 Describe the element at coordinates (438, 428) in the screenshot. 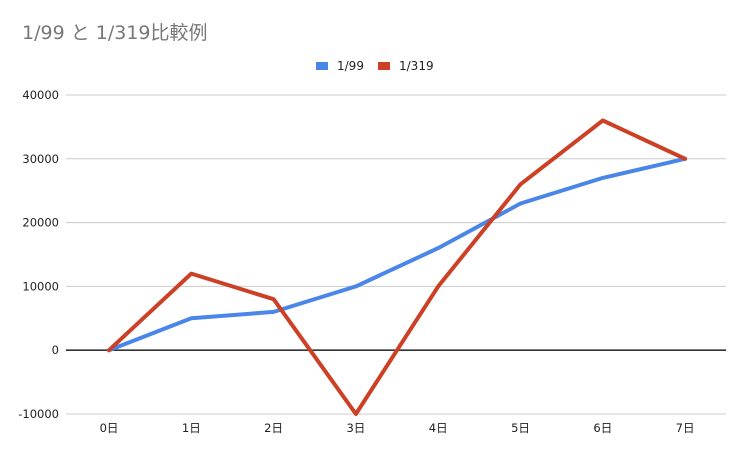

I see `x-tick-label: 4日` at that location.